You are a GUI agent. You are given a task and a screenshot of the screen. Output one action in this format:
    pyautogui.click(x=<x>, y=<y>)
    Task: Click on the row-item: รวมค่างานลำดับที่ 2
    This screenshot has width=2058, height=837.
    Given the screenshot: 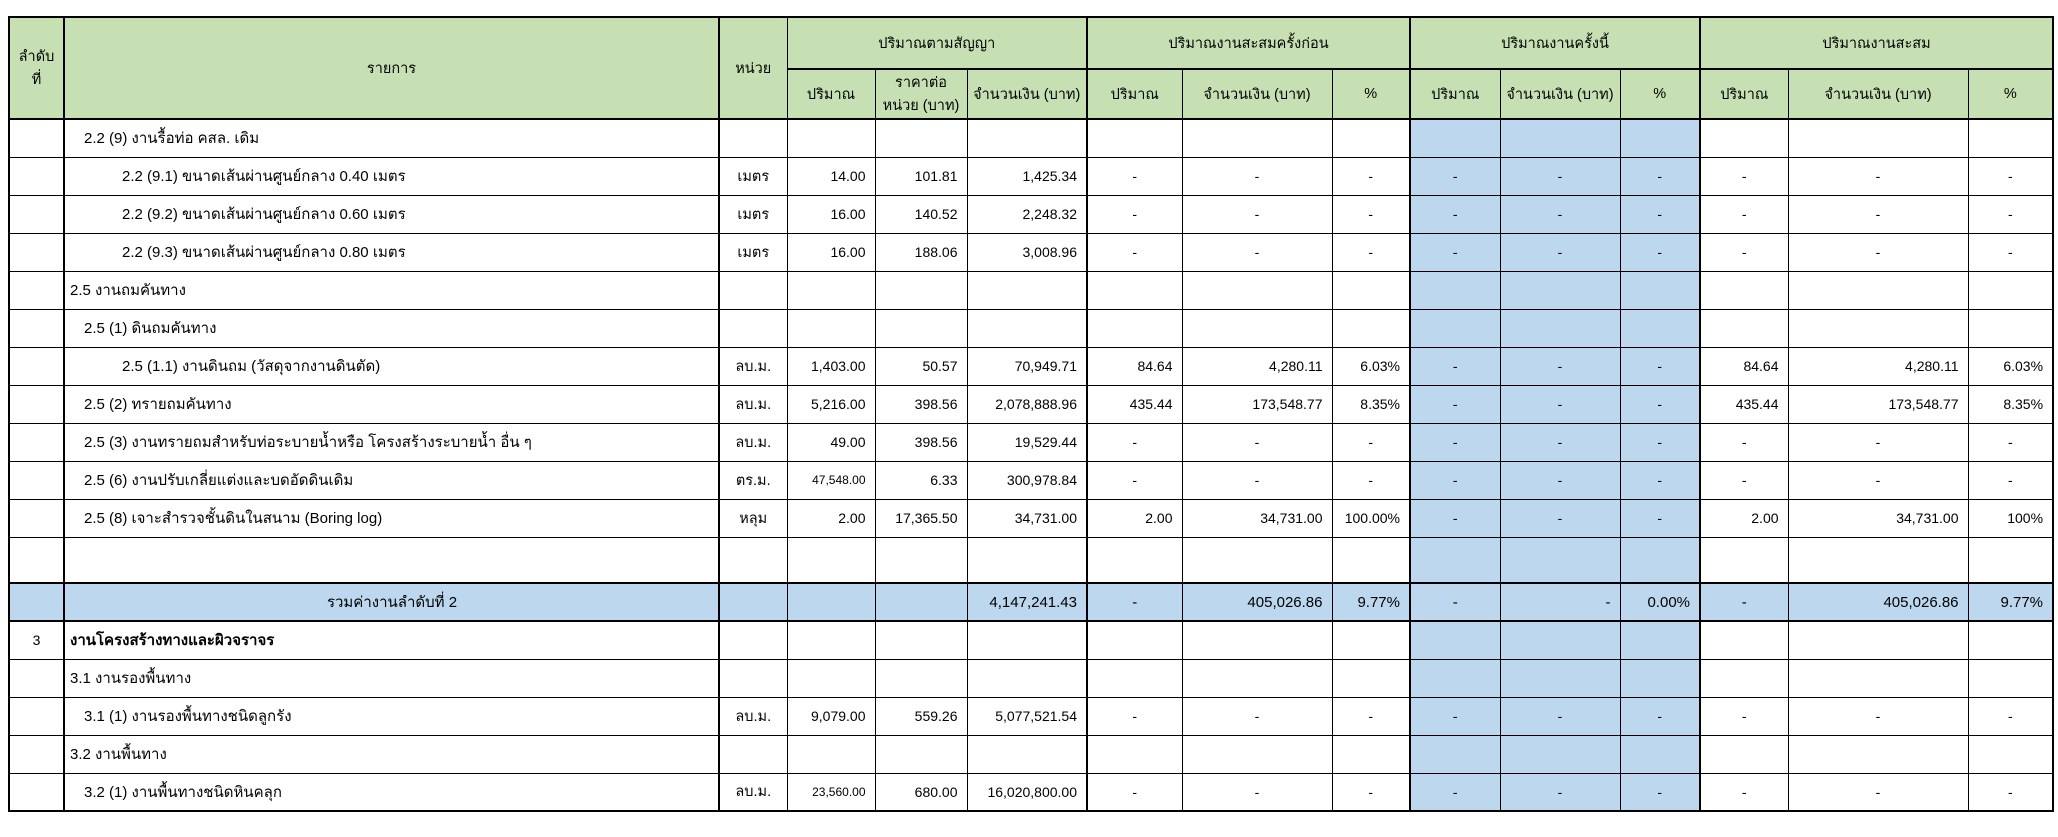 What is the action you would take?
    pyautogui.click(x=391, y=602)
    